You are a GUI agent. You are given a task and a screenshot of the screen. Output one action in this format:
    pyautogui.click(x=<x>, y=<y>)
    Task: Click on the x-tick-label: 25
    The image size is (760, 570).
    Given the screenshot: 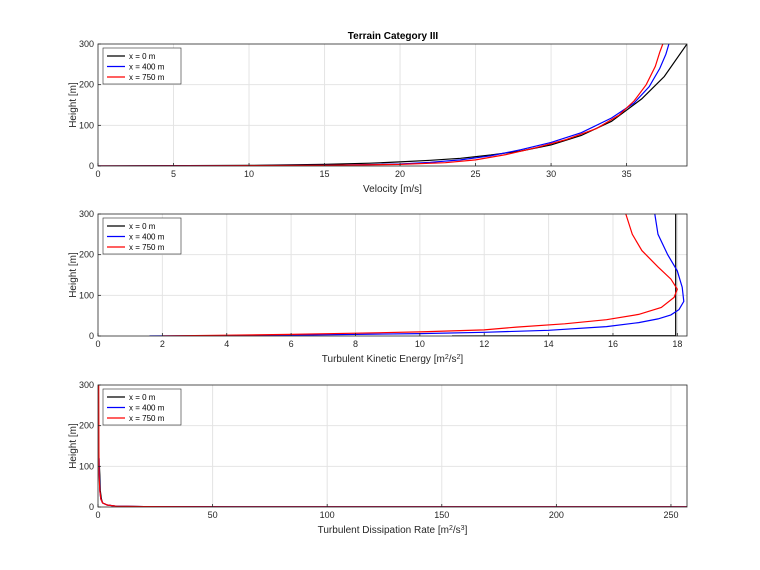 What is the action you would take?
    pyautogui.click(x=476, y=174)
    